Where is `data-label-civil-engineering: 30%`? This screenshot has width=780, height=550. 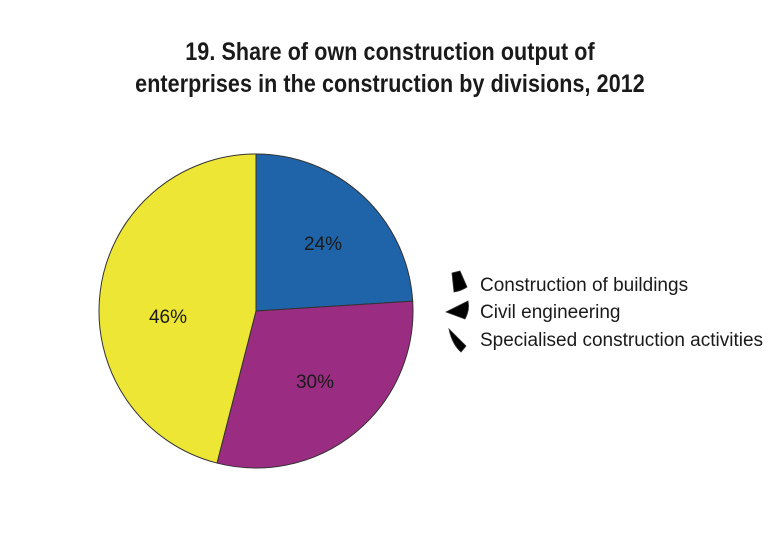
data-label-civil-engineering: 30% is located at coordinates (315, 382).